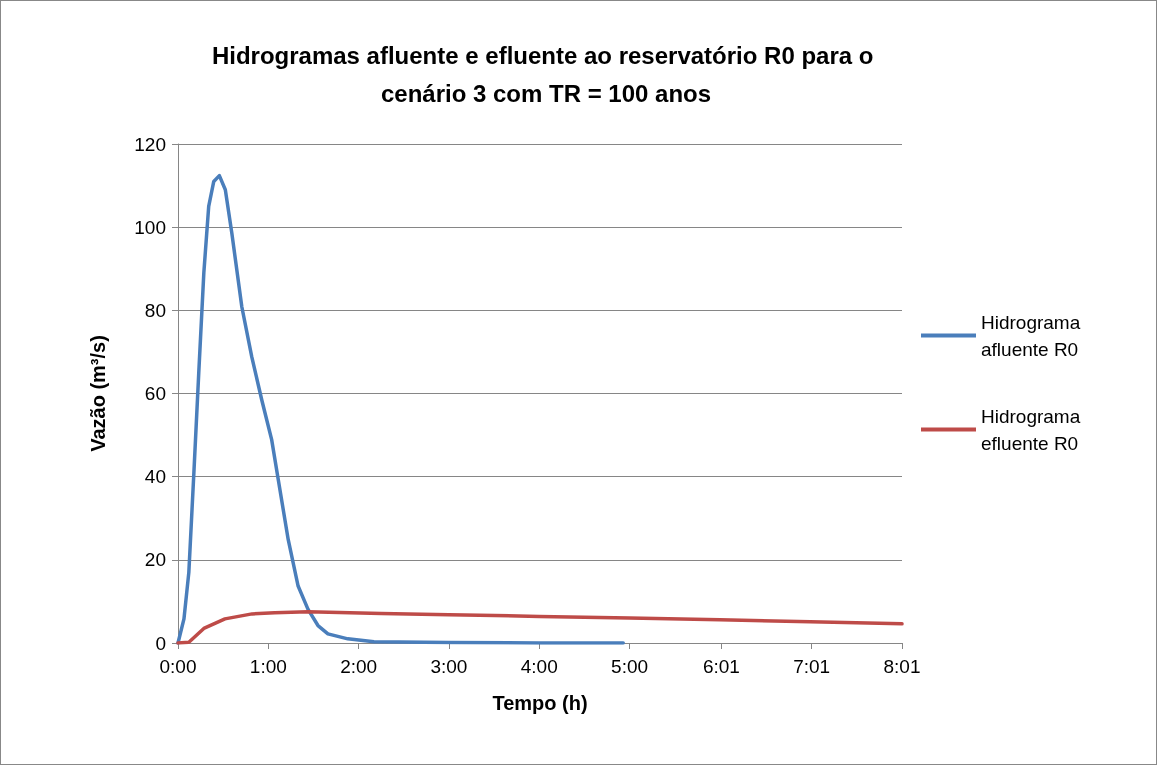 The width and height of the screenshot is (1157, 765). What do you see at coordinates (449, 666) in the screenshot?
I see `x-tick-label: 3:00` at bounding box center [449, 666].